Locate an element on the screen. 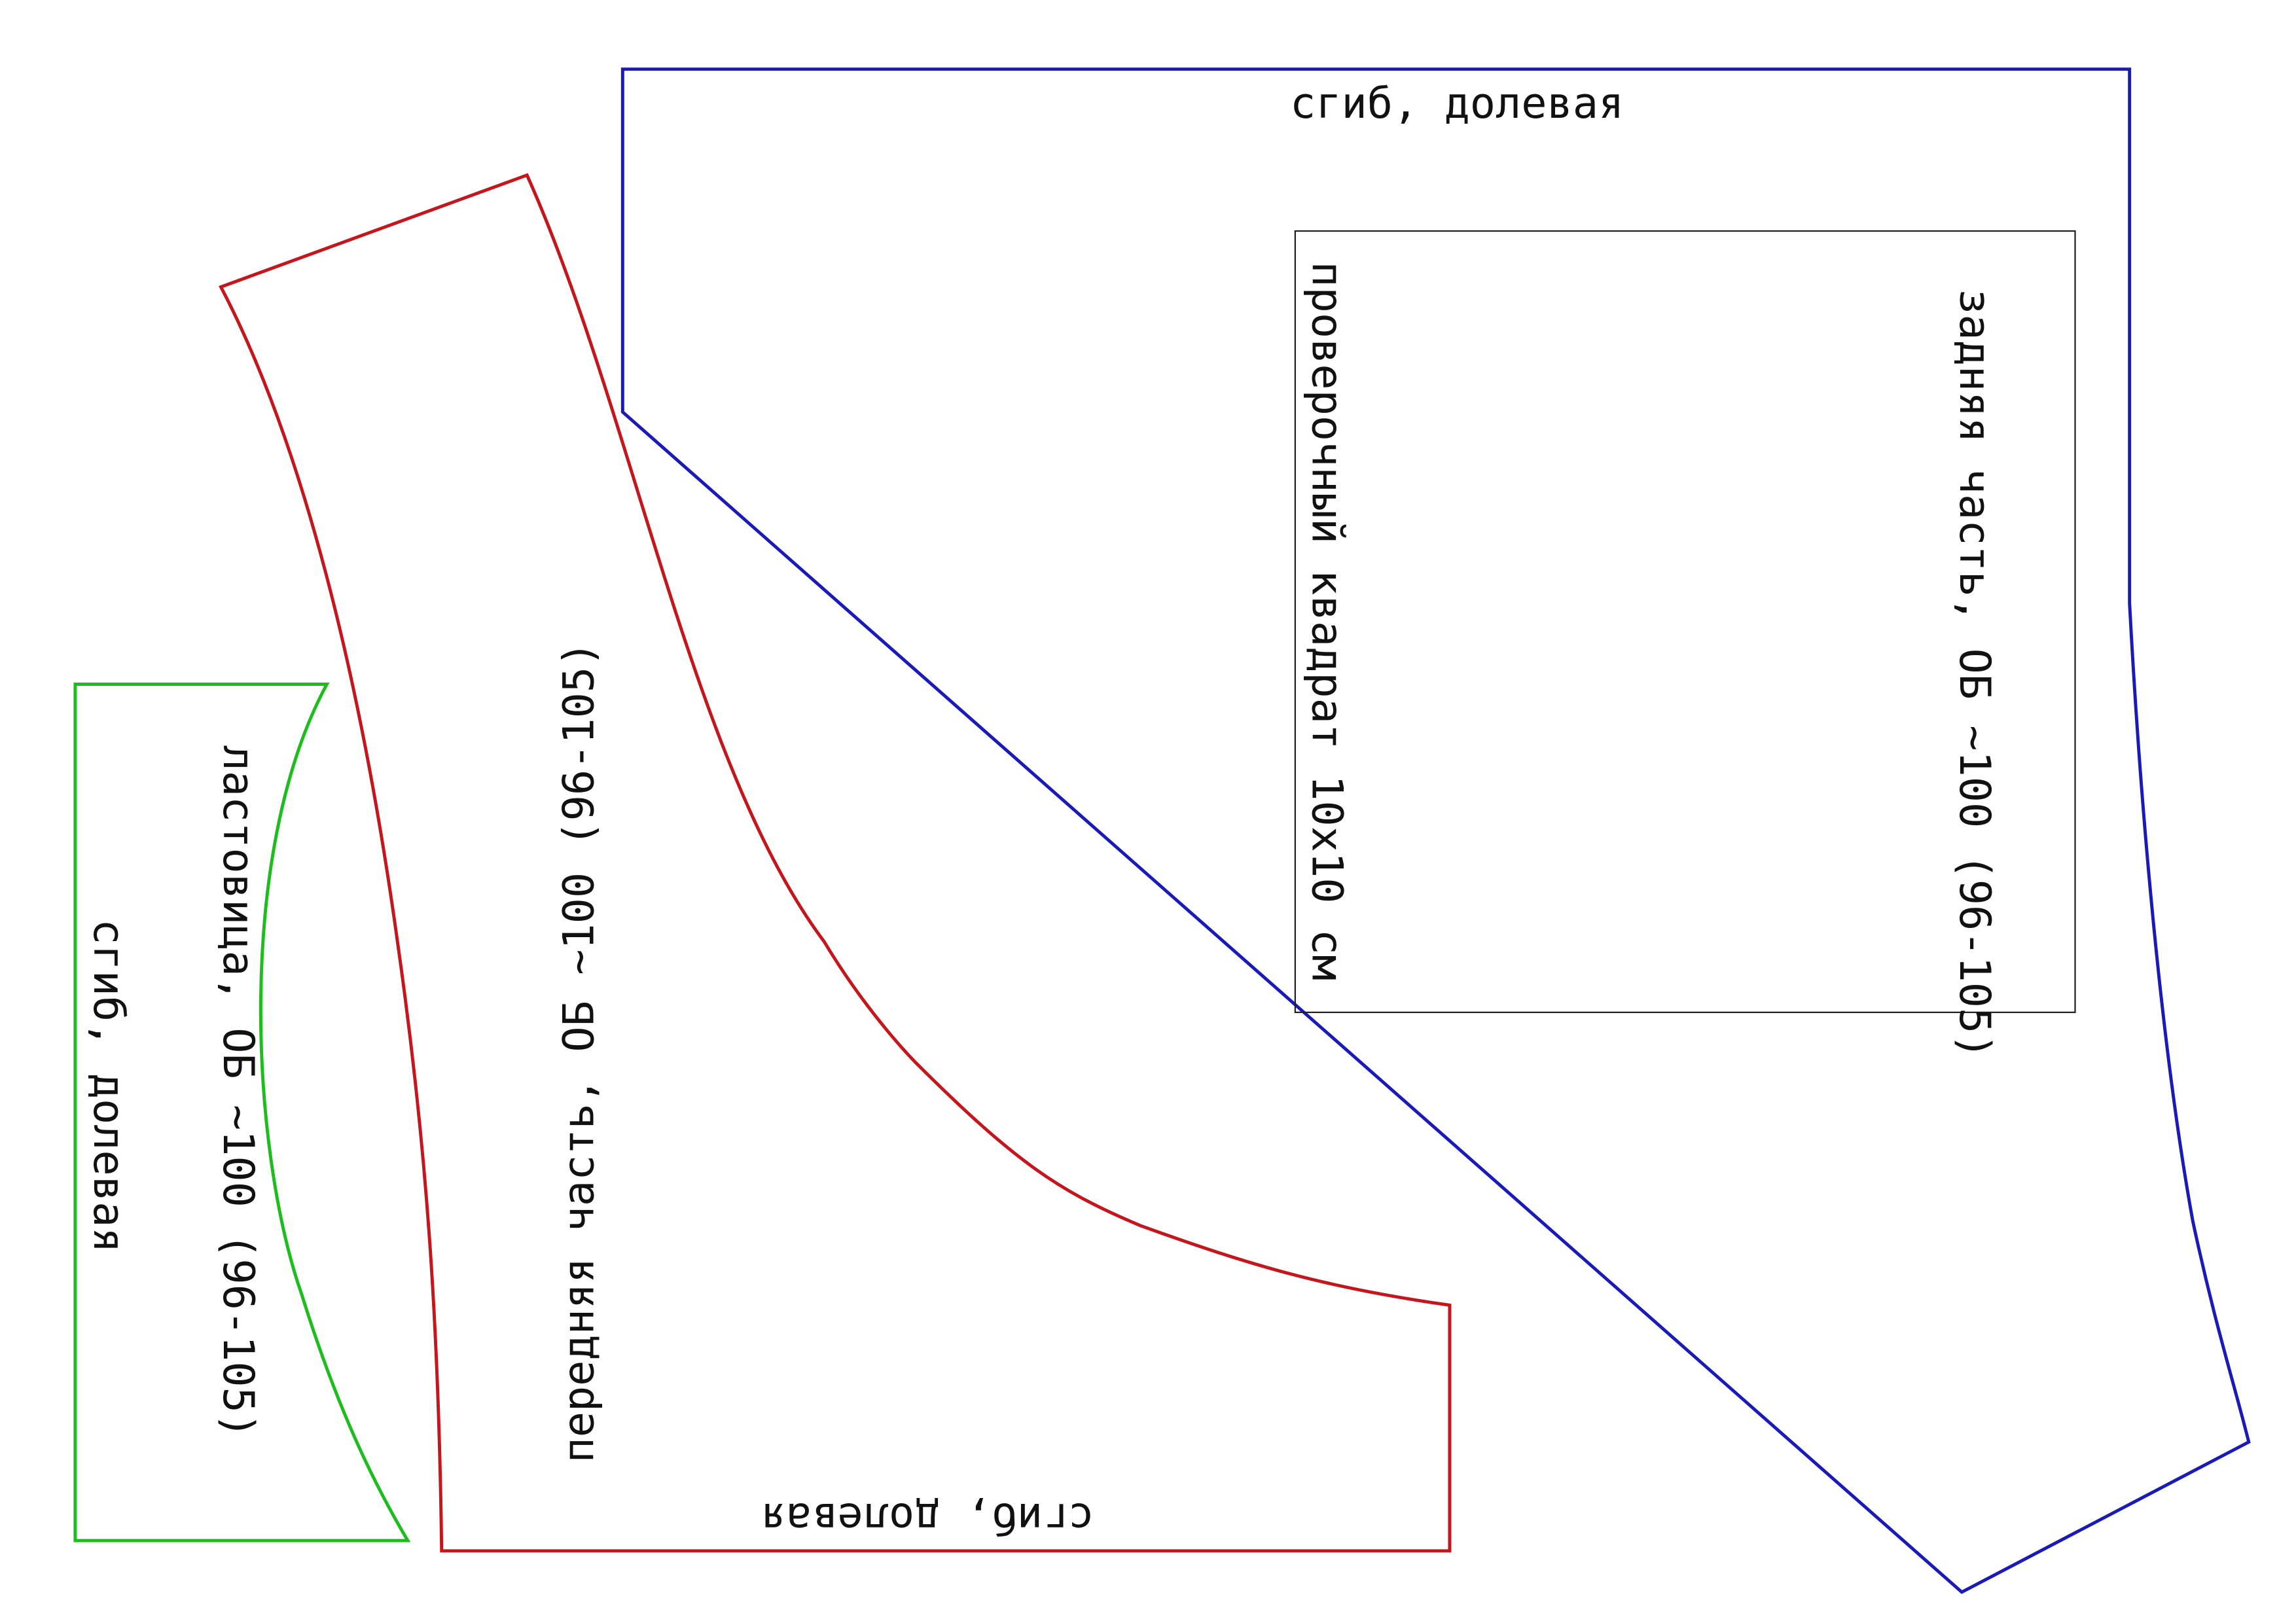 This screenshot has width=2296, height=1623. back-piece-label: задняя часть, ОБ ~100 (96-105) is located at coordinates (1975, 674).